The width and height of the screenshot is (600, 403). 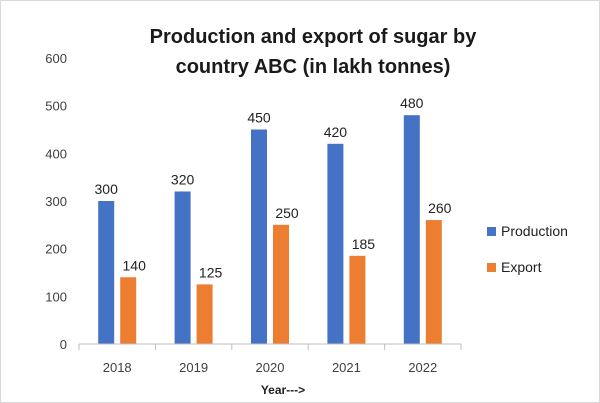 What do you see at coordinates (183, 179) in the screenshot?
I see `data-label-production: 320` at bounding box center [183, 179].